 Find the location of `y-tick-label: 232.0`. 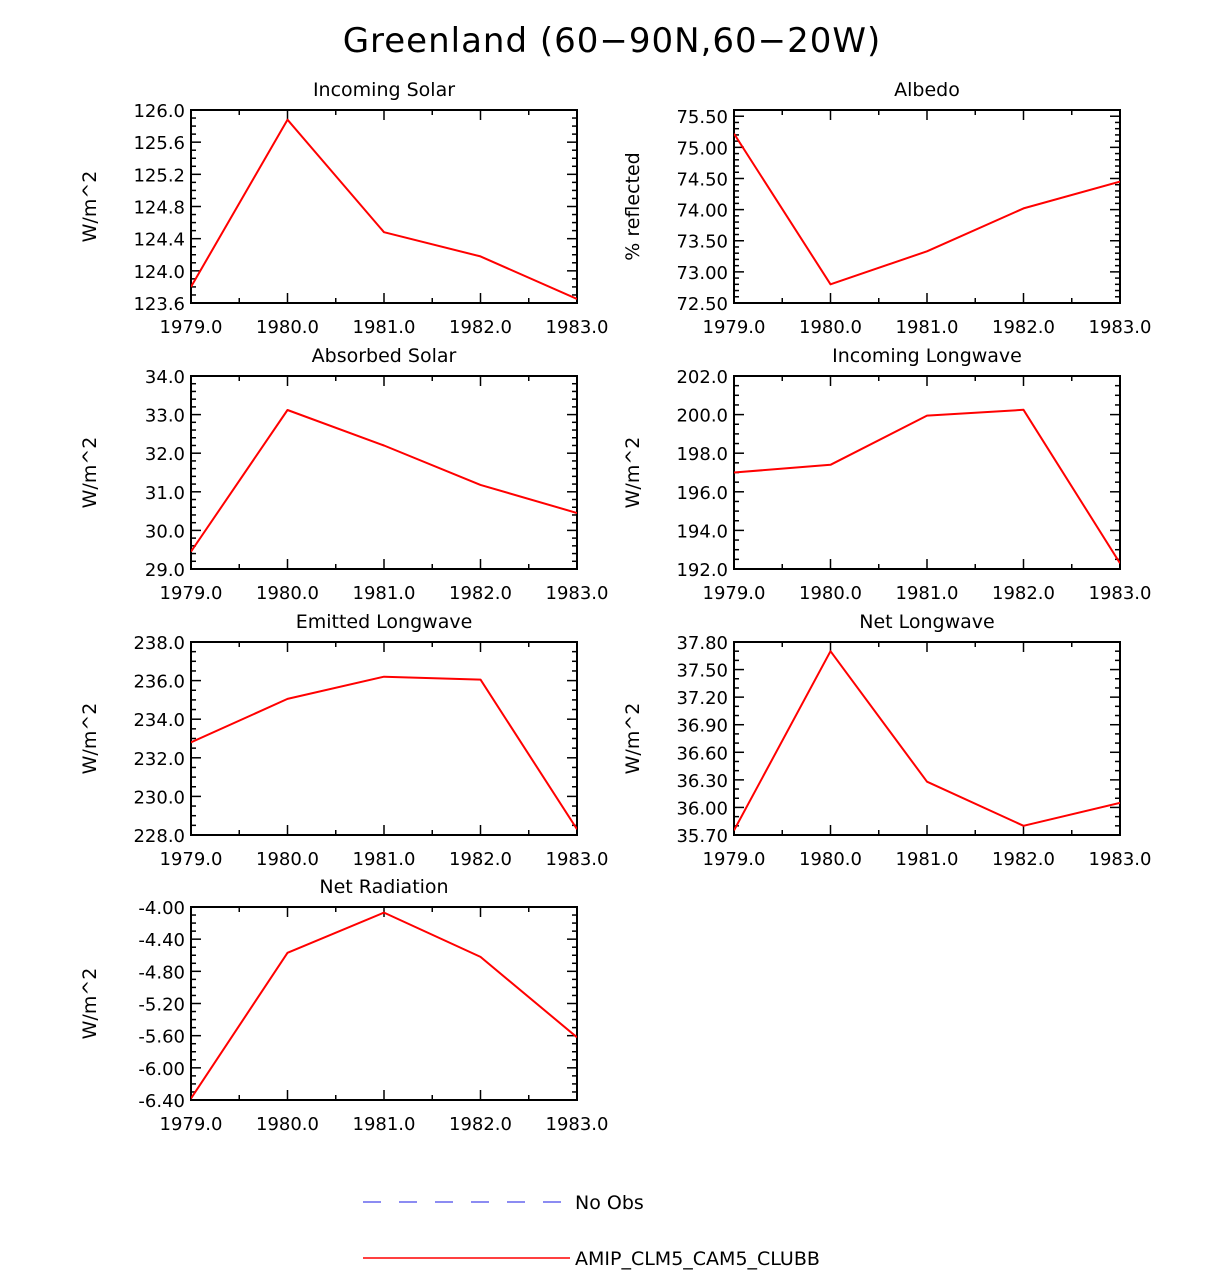

y-tick-label: 232.0 is located at coordinates (159, 759).